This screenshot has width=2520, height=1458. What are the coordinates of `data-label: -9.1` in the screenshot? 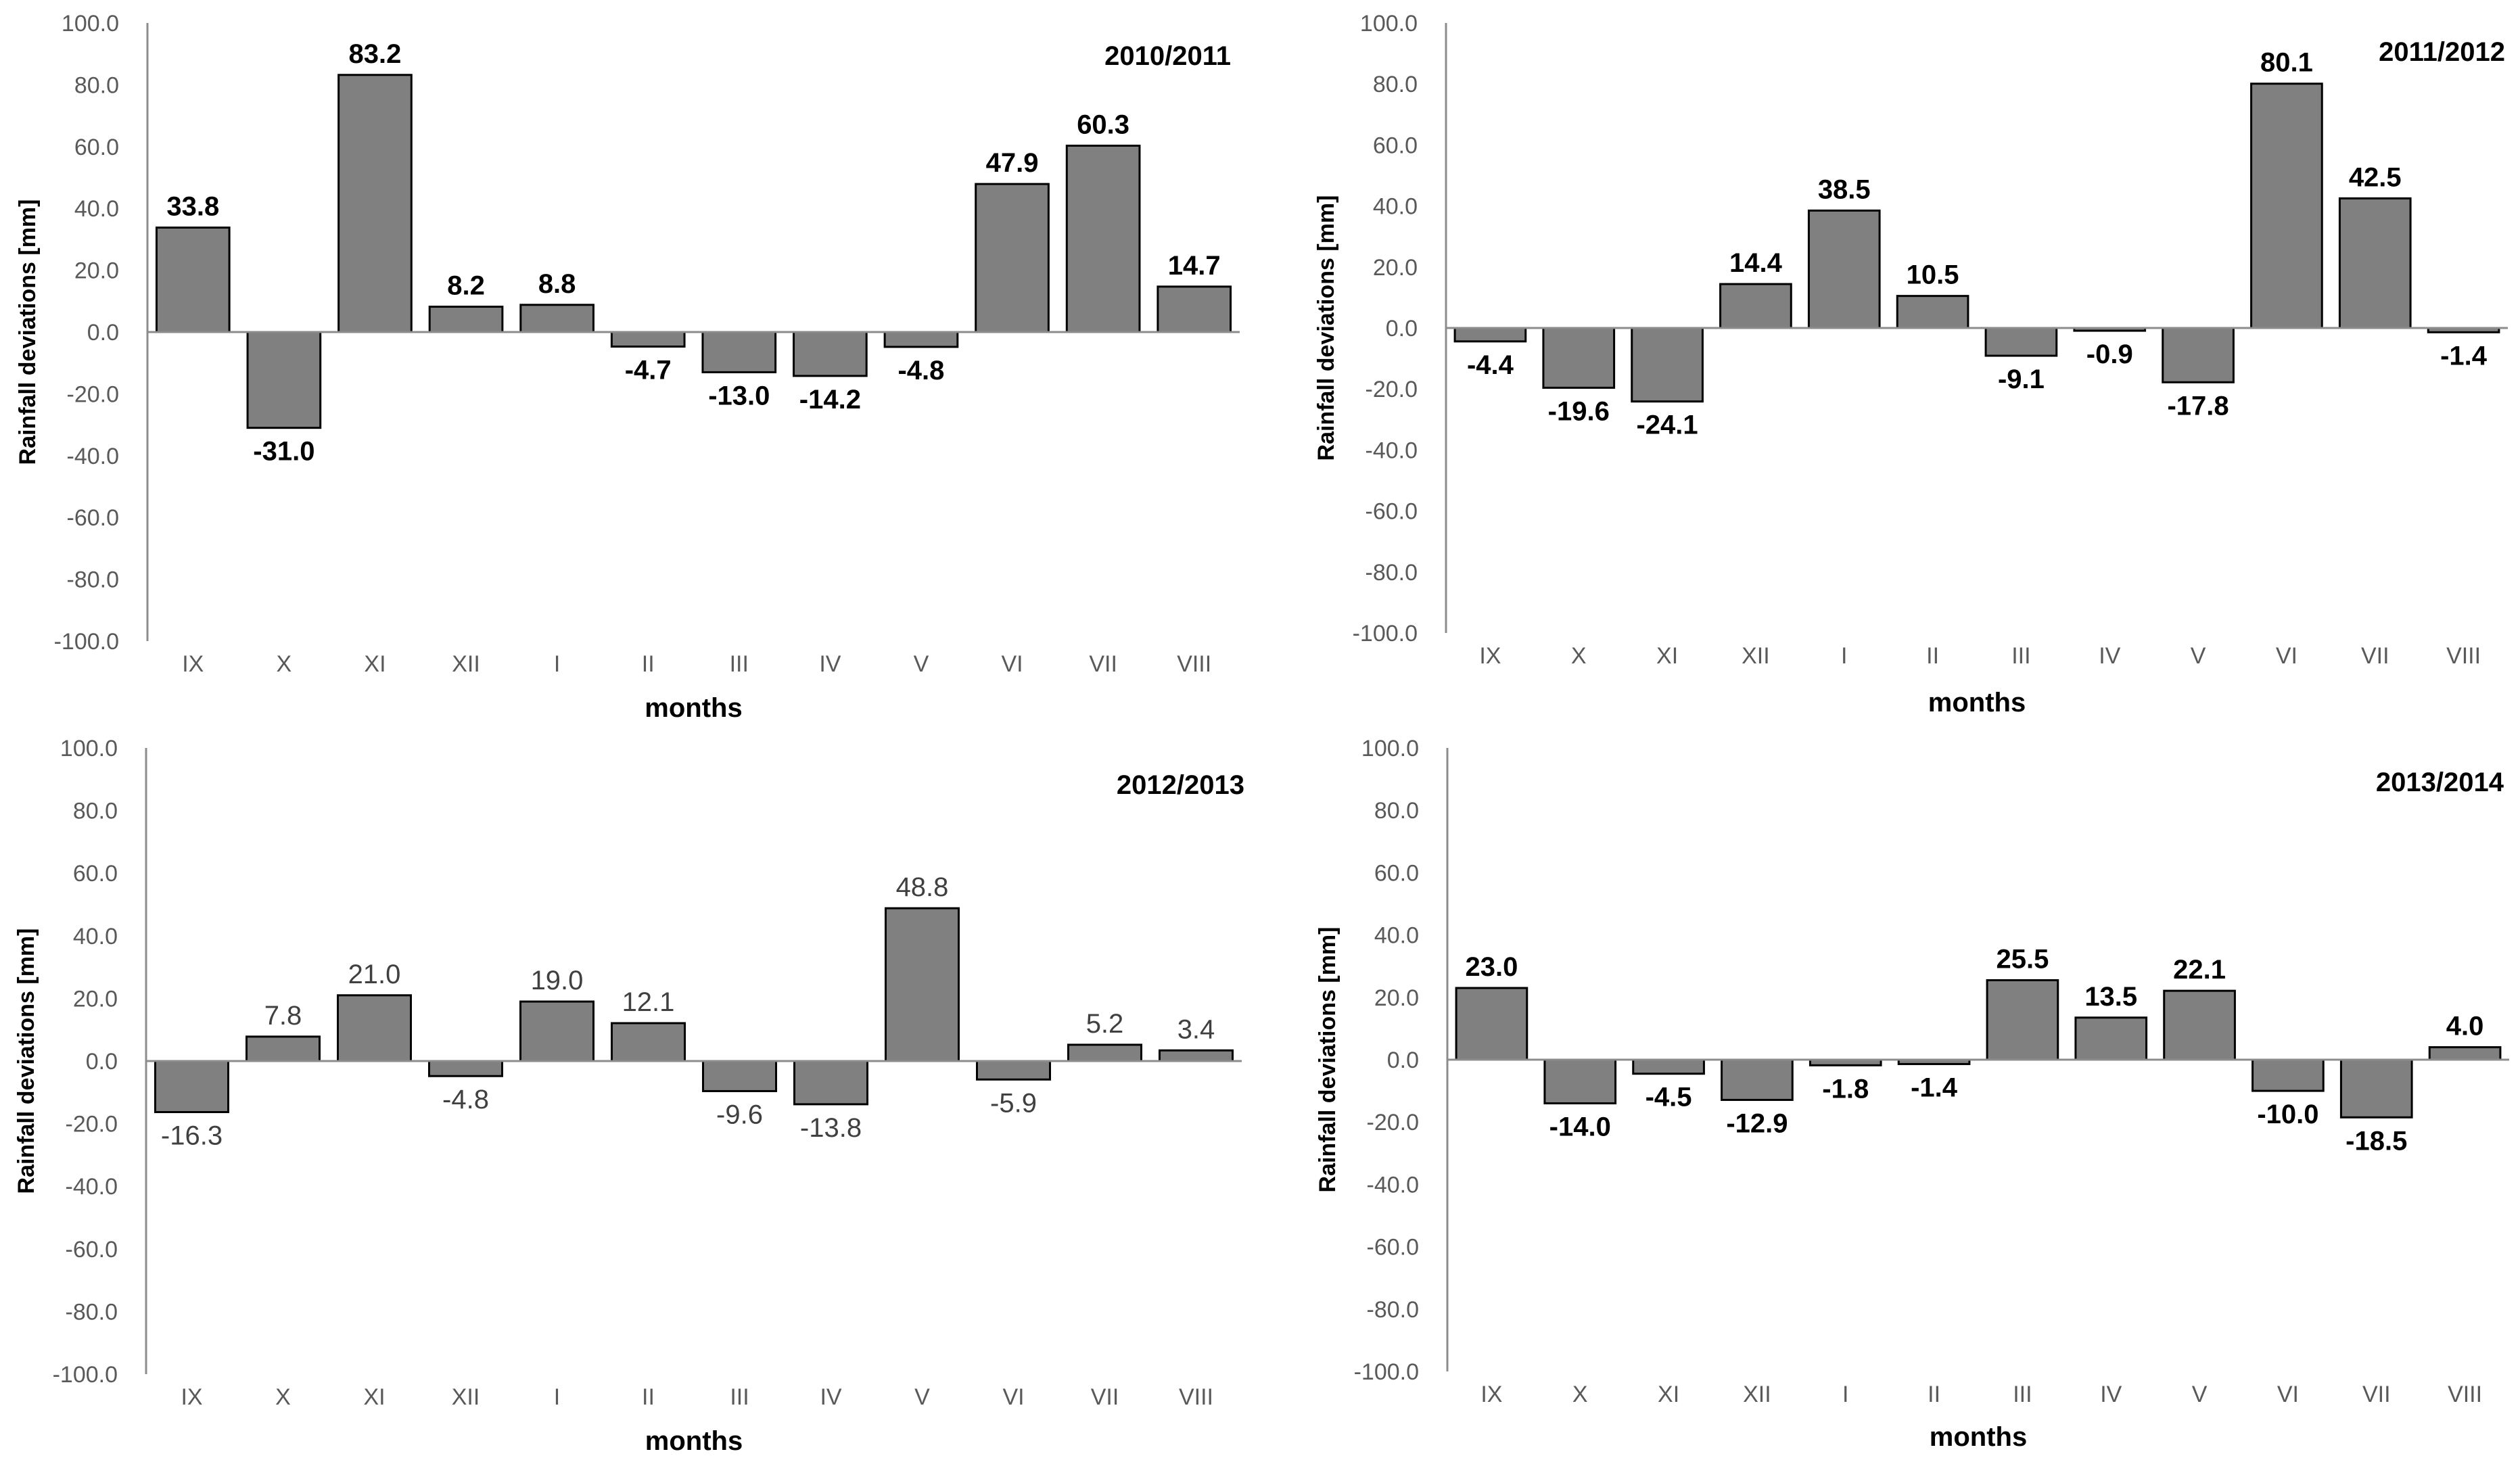 It's located at (2021, 379).